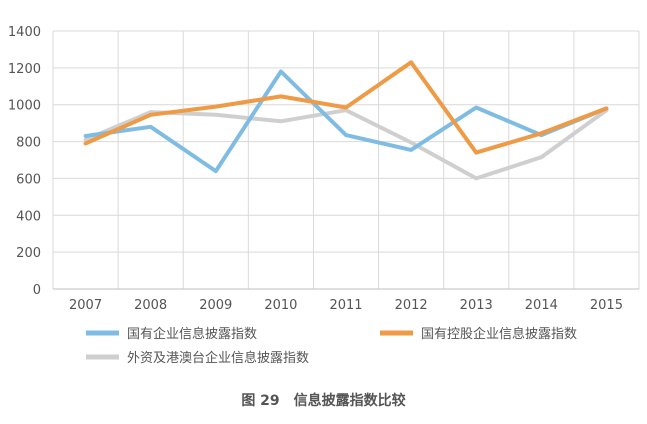  I want to click on x-tick-label: 2013, so click(476, 305).